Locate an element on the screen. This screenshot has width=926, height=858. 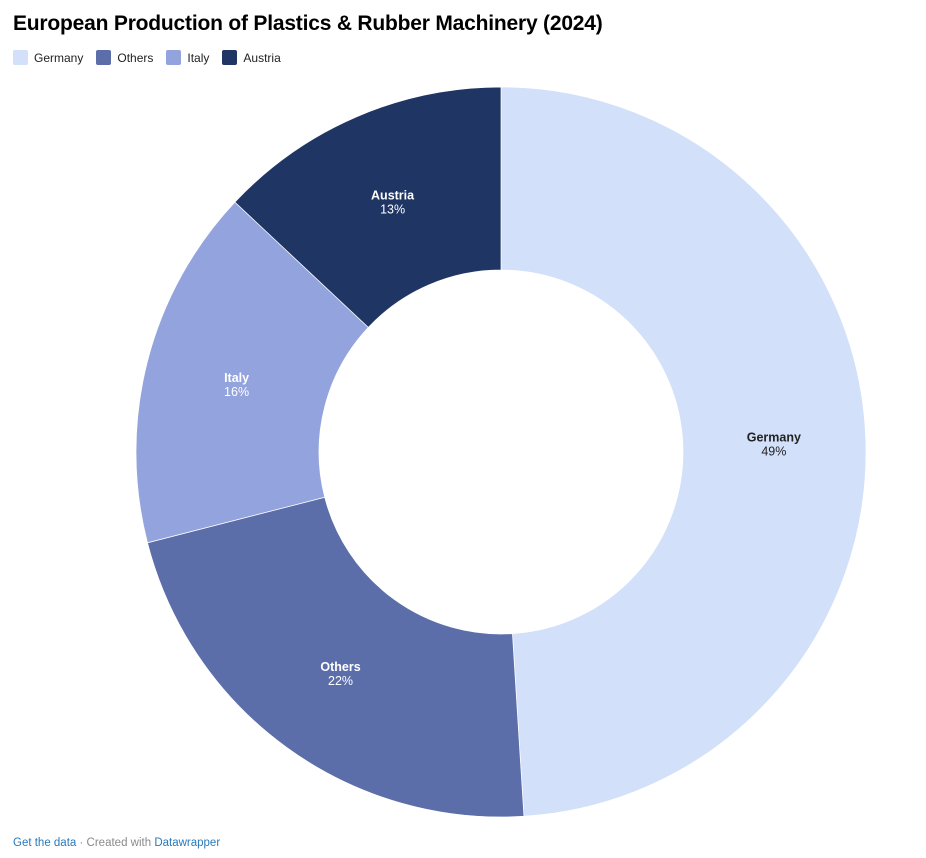
footer: Get the data · Created with Datawrapper is located at coordinates (116, 843).